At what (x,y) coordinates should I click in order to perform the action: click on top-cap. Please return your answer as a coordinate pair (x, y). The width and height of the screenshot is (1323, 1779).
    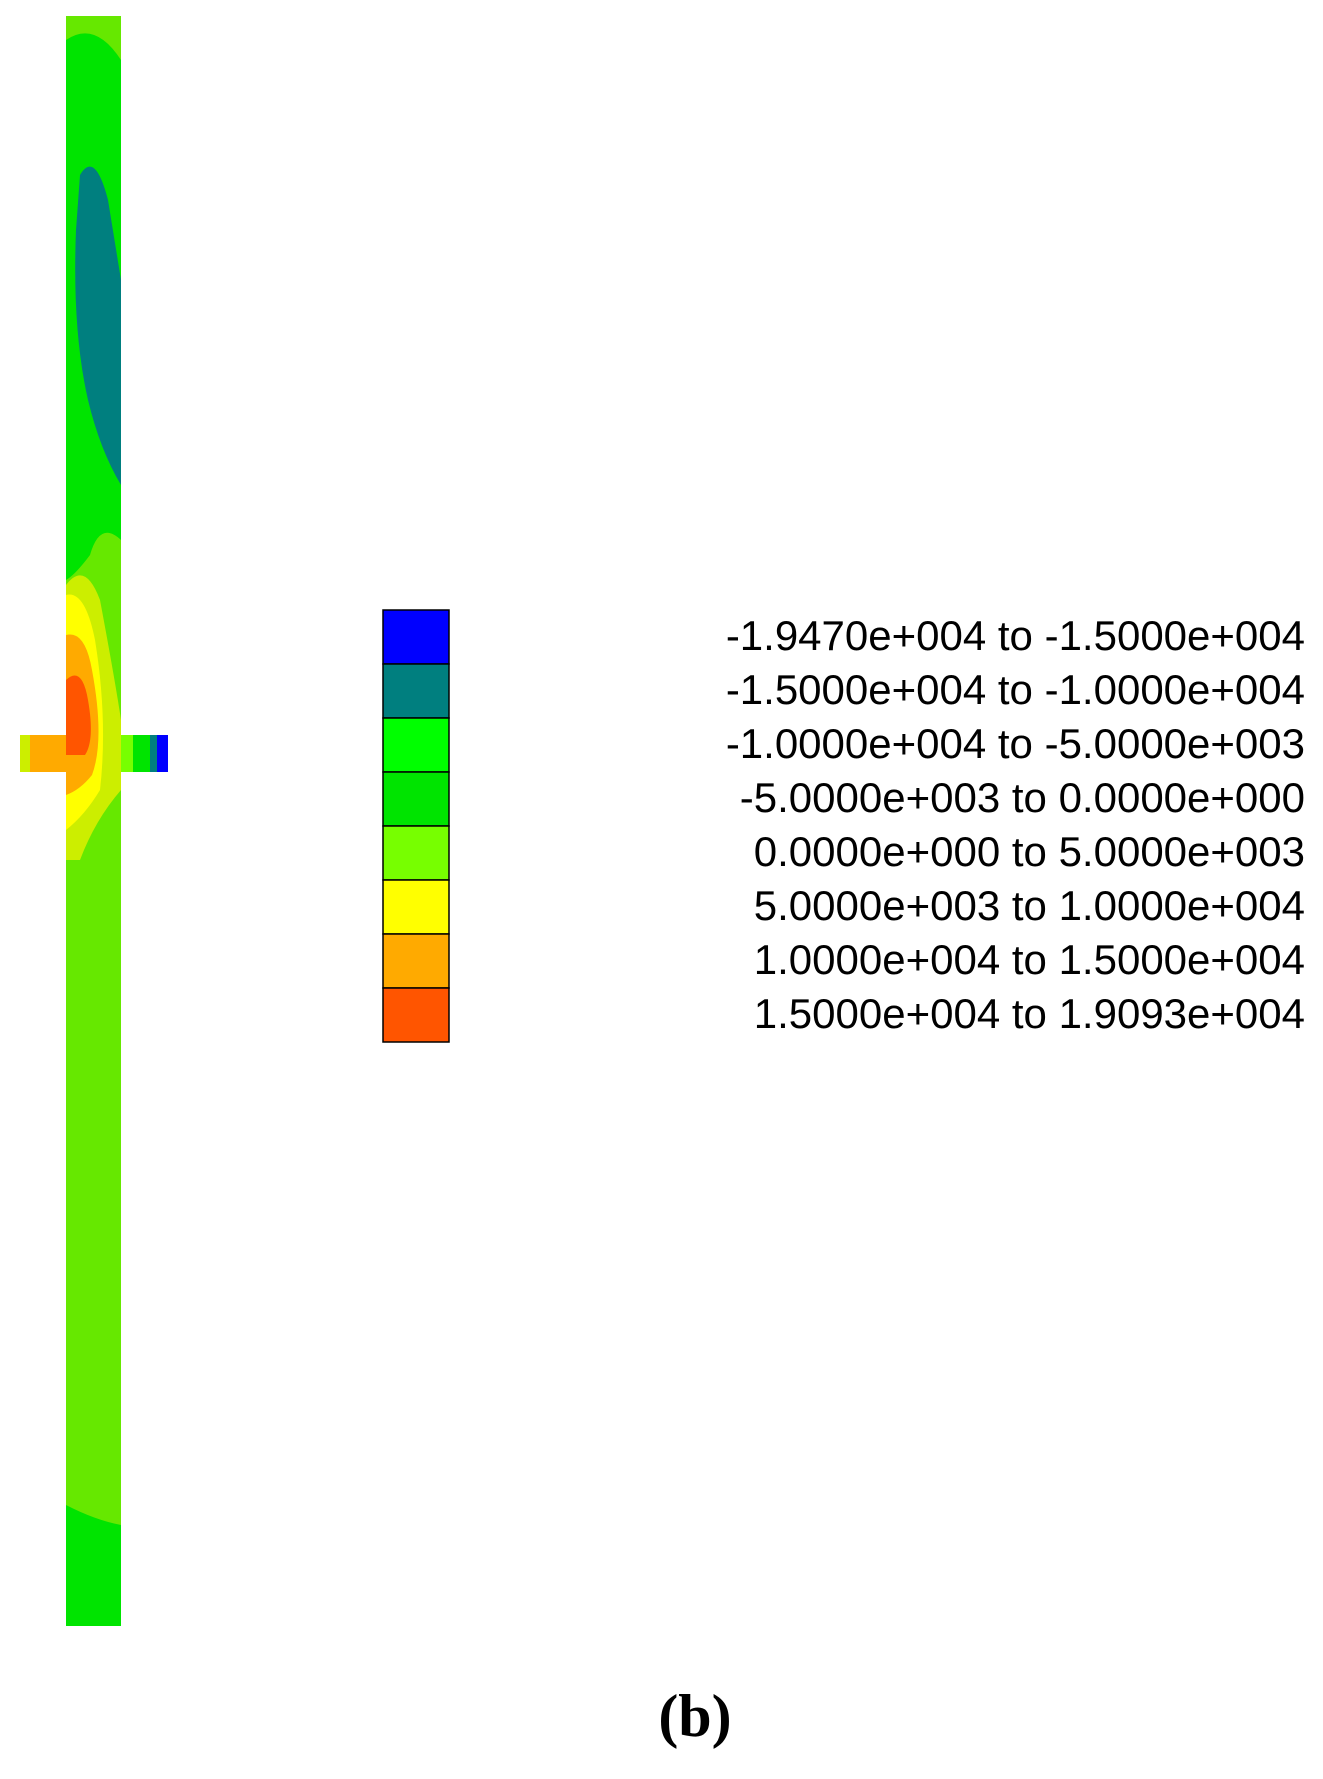
    Looking at the image, I should click on (93, 38).